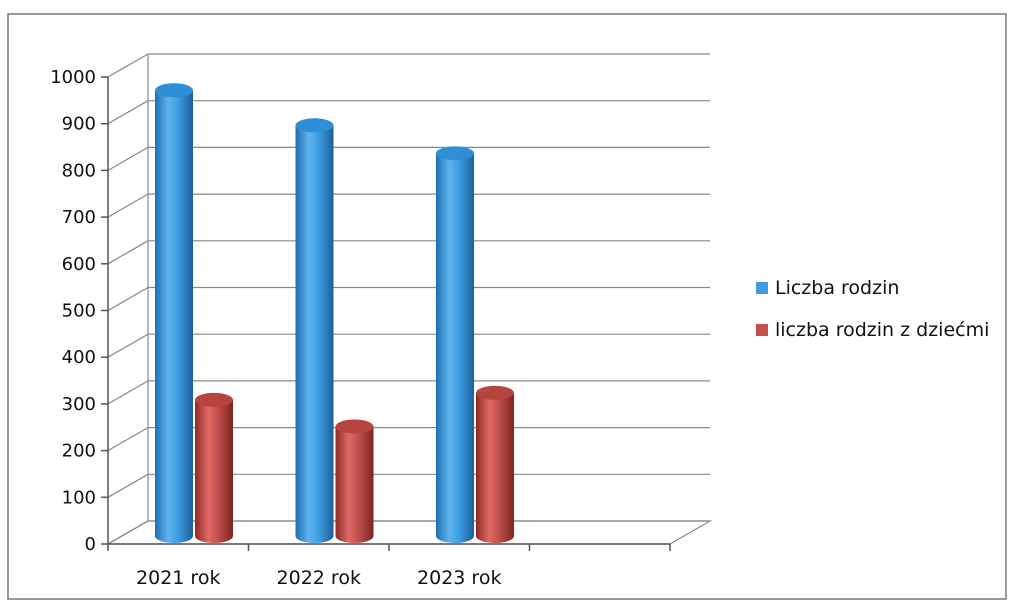 The width and height of the screenshot is (1014, 605). What do you see at coordinates (882, 330) in the screenshot?
I see `legend-label: liczba rodzin z dziećmi` at bounding box center [882, 330].